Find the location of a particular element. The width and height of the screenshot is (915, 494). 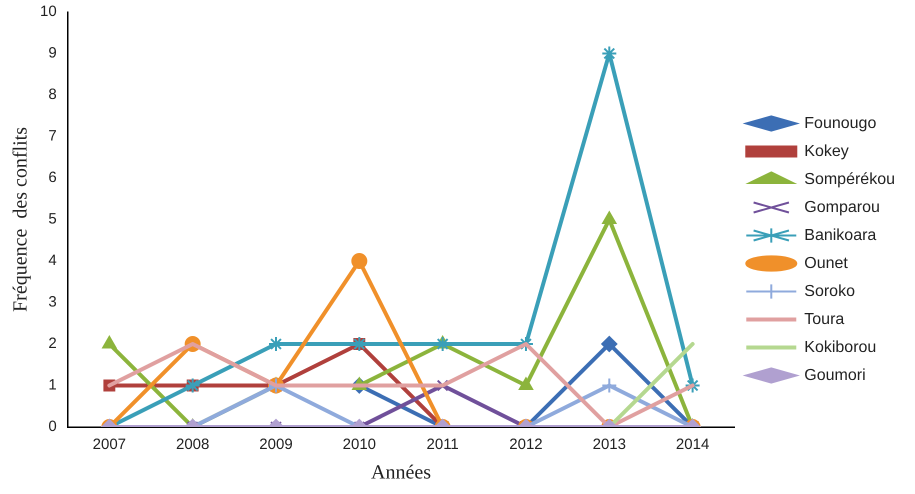

x-tick-label: 2014 is located at coordinates (693, 445).